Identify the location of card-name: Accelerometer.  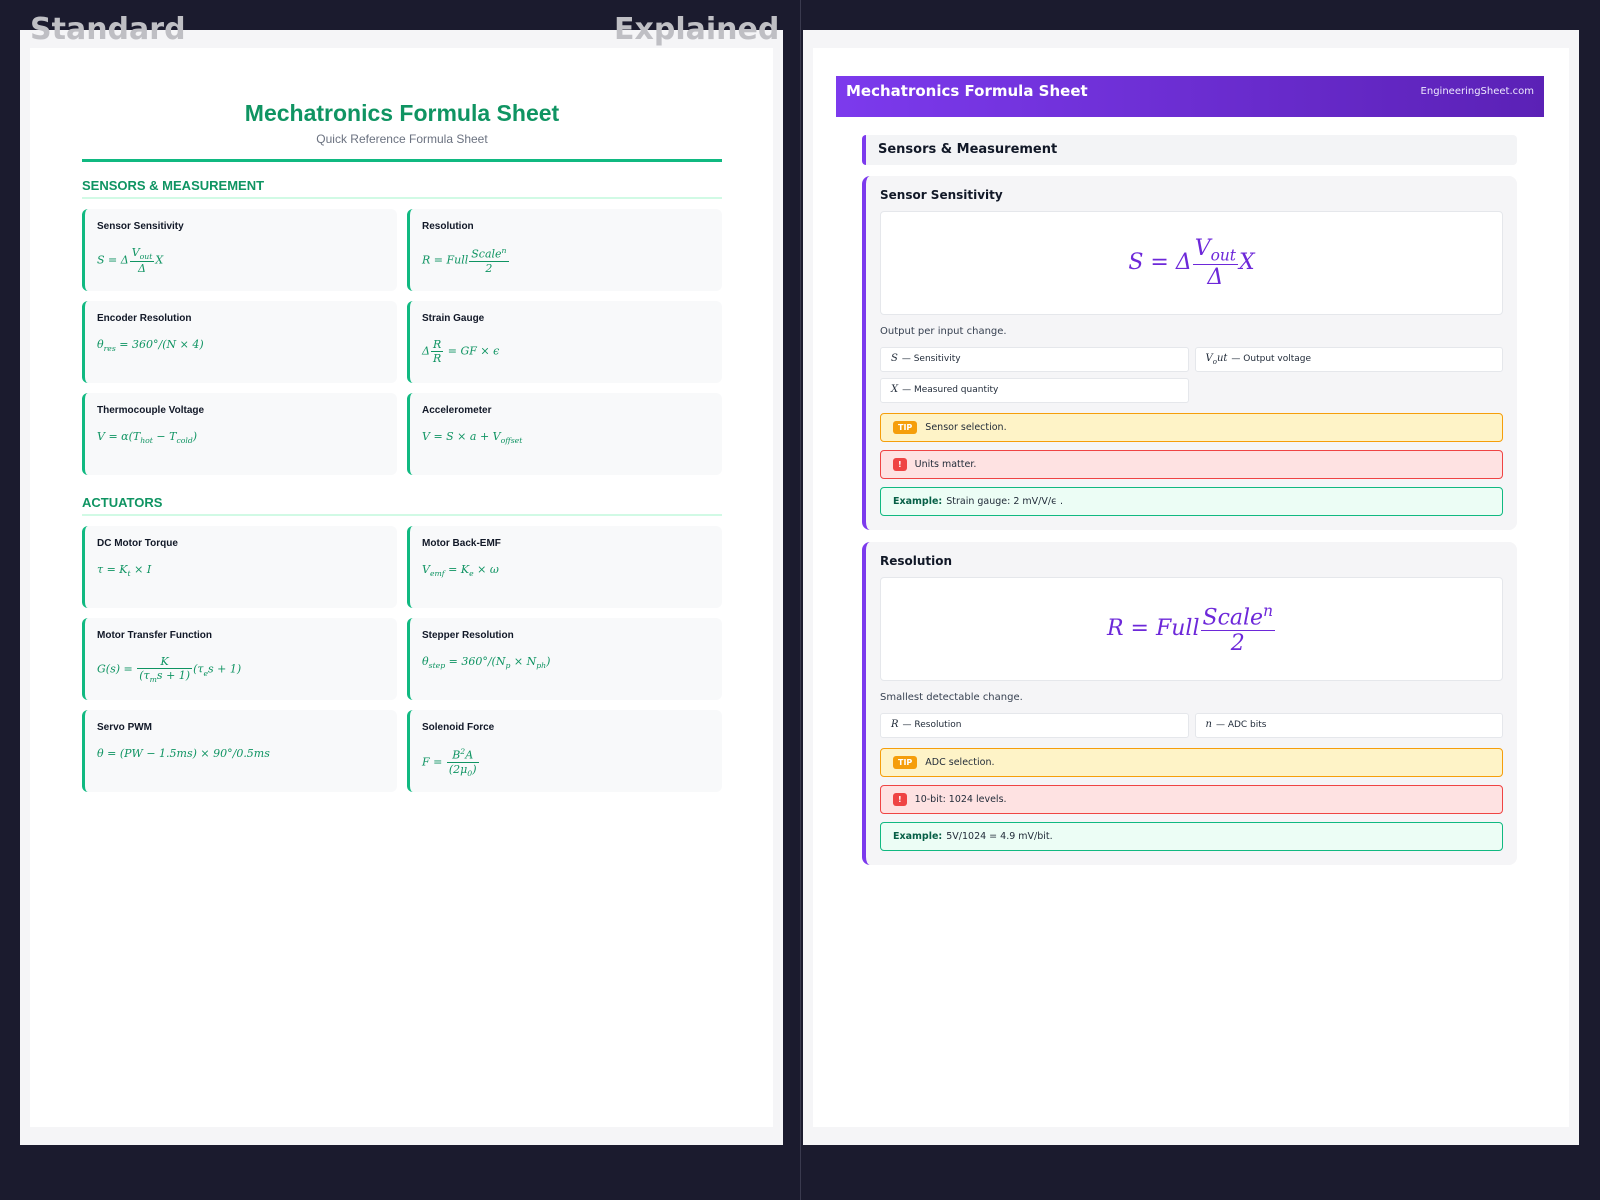
(457, 410).